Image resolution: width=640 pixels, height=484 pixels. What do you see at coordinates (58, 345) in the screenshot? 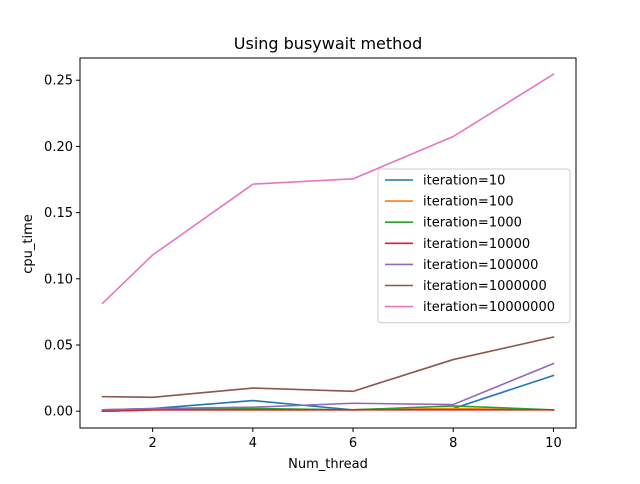
I see `y-tick-label: 0.05` at bounding box center [58, 345].